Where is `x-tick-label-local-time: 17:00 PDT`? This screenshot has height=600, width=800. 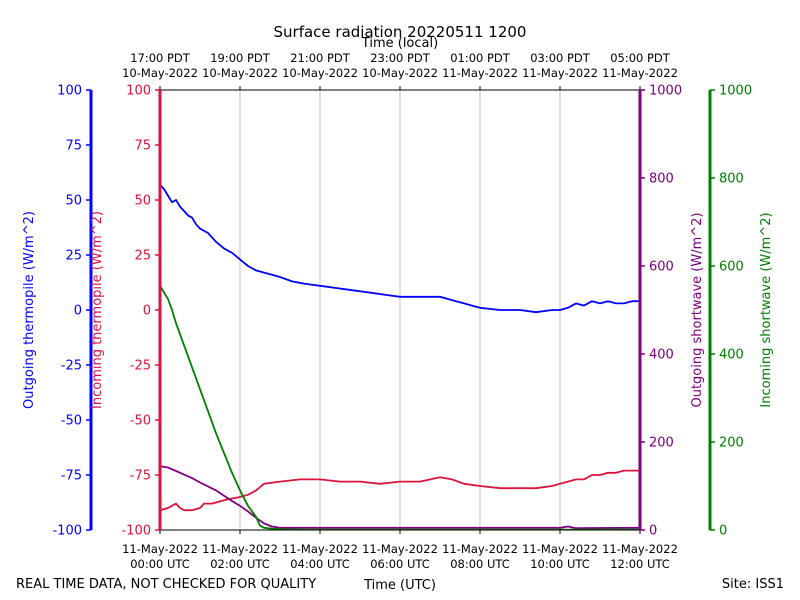
x-tick-label-local-time: 17:00 PDT is located at coordinates (160, 58).